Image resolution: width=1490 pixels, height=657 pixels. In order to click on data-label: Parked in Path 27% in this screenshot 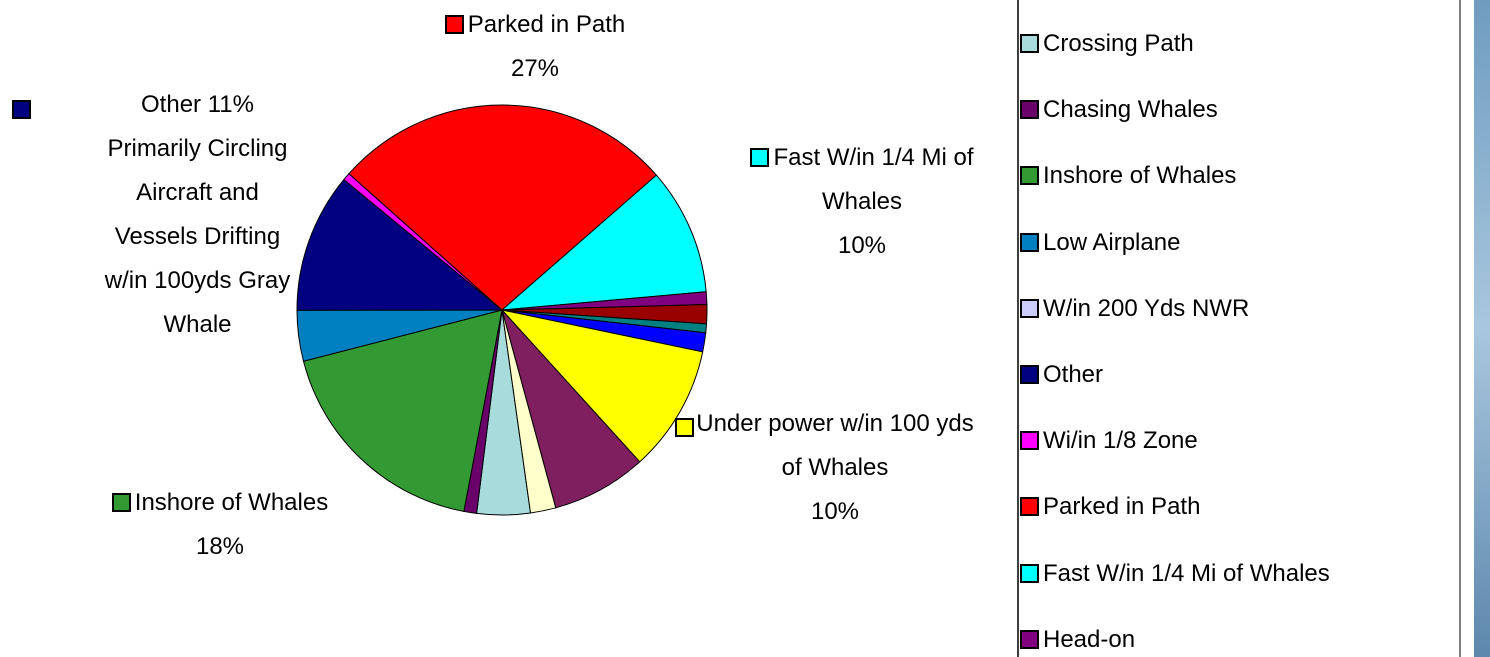, I will do `click(535, 47)`.